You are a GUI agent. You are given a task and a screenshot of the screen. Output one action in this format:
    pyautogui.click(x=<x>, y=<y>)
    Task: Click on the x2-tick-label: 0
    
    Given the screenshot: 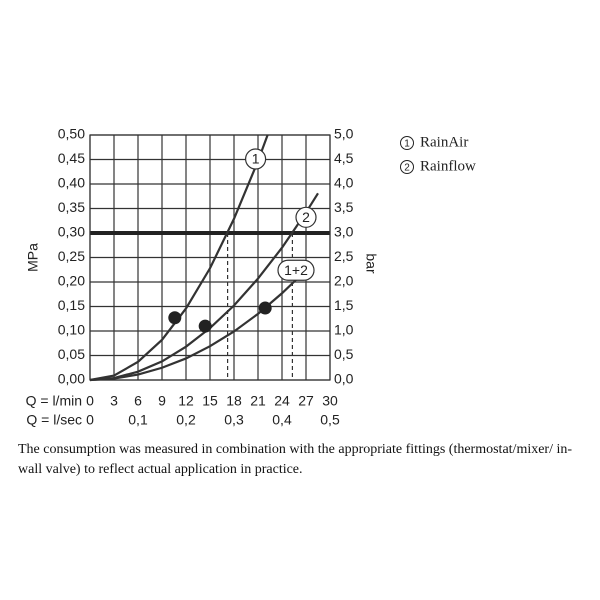 What is the action you would take?
    pyautogui.click(x=90, y=420)
    